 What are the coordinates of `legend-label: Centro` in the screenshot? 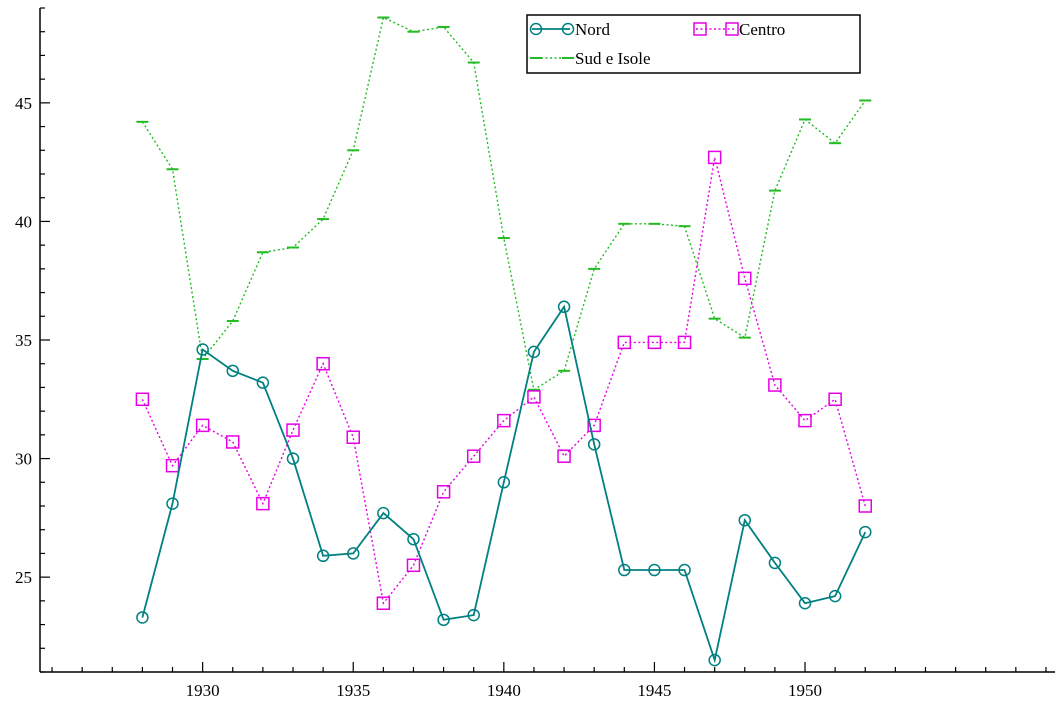 It's located at (762, 29).